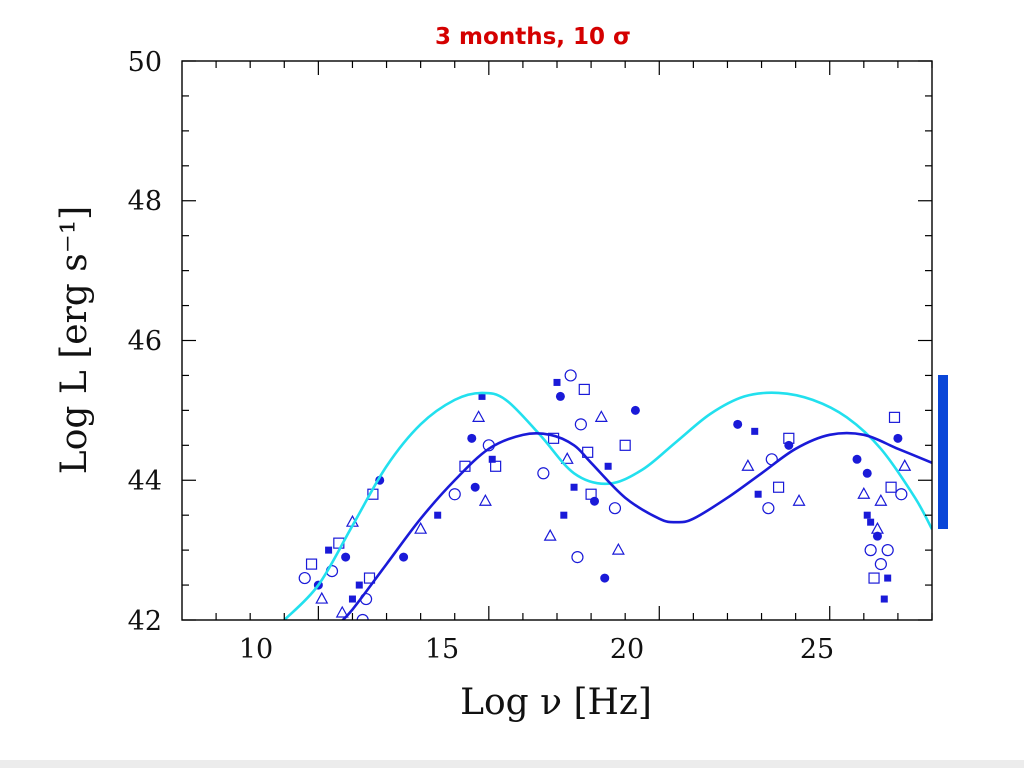 This screenshot has height=768, width=1024. What do you see at coordinates (512, 764) in the screenshot?
I see `slide-bottom-rule` at bounding box center [512, 764].